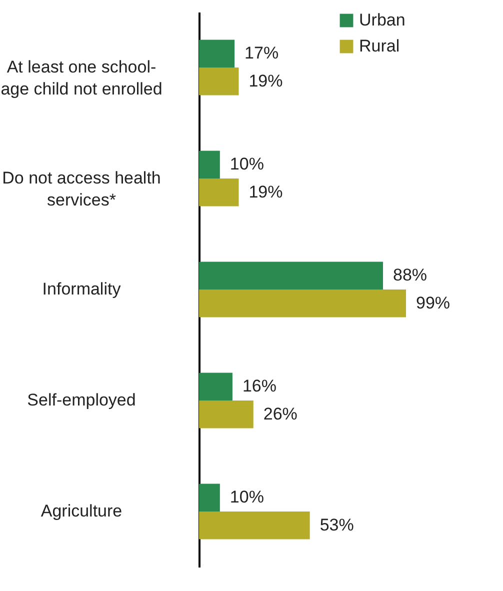 This screenshot has width=503, height=591. I want to click on legend-label: Urban, so click(382, 20).